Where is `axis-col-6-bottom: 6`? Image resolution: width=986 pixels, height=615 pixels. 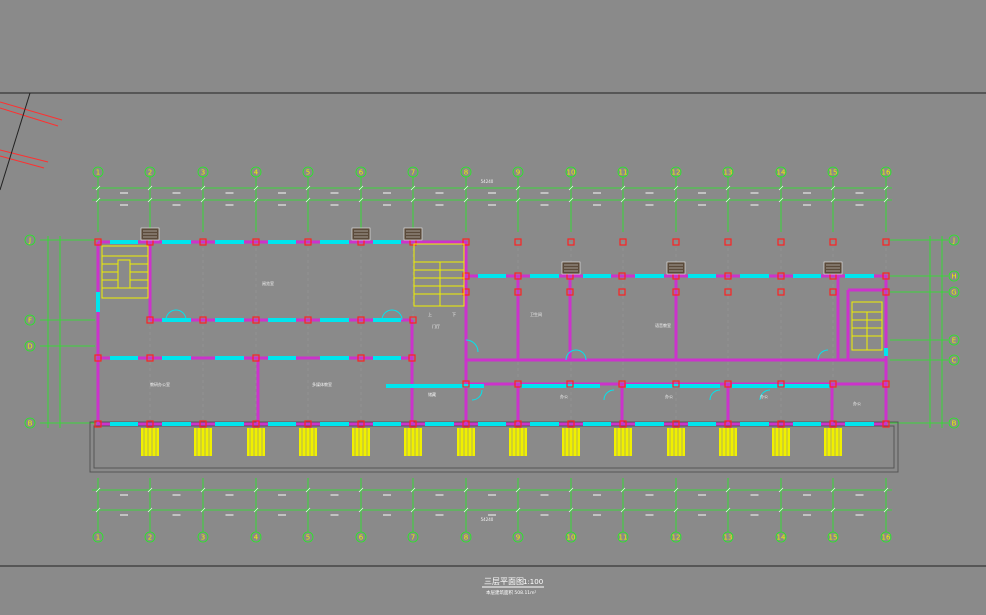 axis-col-6-bottom: 6 is located at coordinates (361, 537).